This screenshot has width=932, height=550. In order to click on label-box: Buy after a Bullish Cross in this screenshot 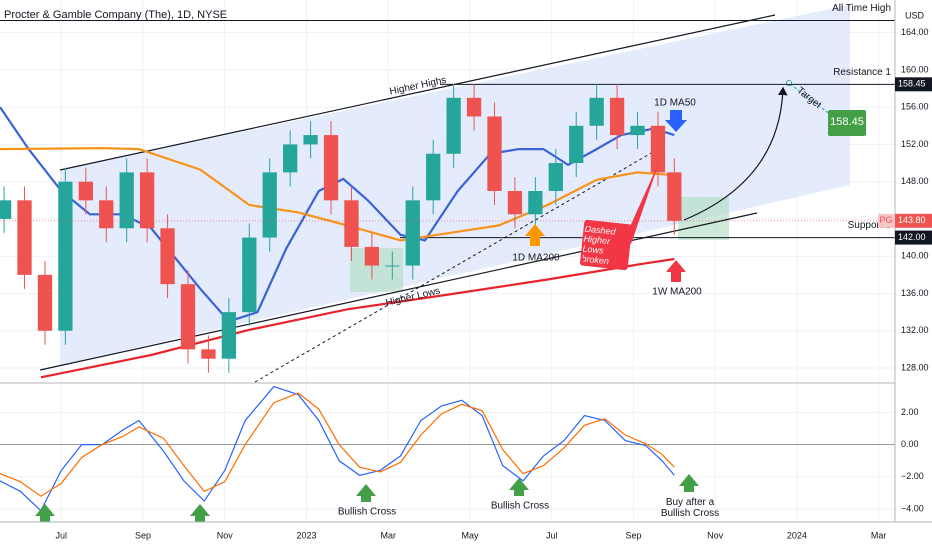, I will do `click(690, 508)`.